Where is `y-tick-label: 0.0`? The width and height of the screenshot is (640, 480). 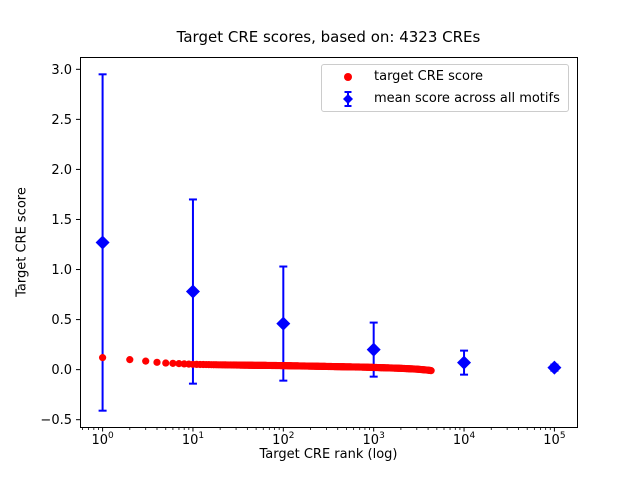
y-tick-label: 0.0 is located at coordinates (61, 370).